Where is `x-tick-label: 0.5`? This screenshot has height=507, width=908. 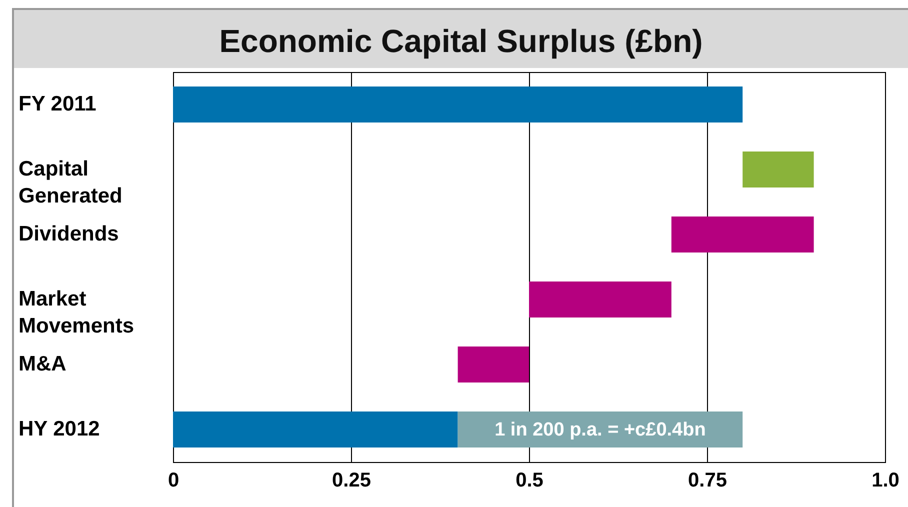 x-tick-label: 0.5 is located at coordinates (530, 481).